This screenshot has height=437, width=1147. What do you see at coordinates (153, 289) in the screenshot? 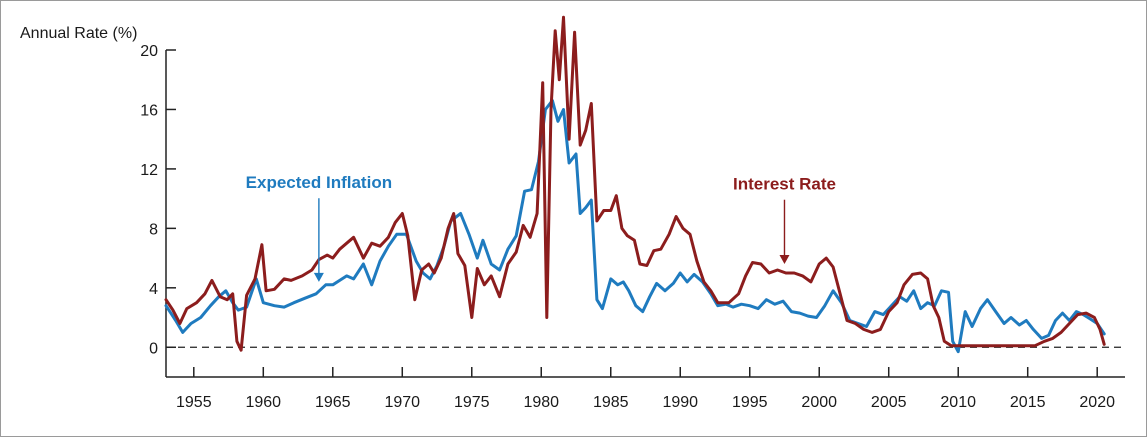
I see `y-tick-label: 4` at bounding box center [153, 289].